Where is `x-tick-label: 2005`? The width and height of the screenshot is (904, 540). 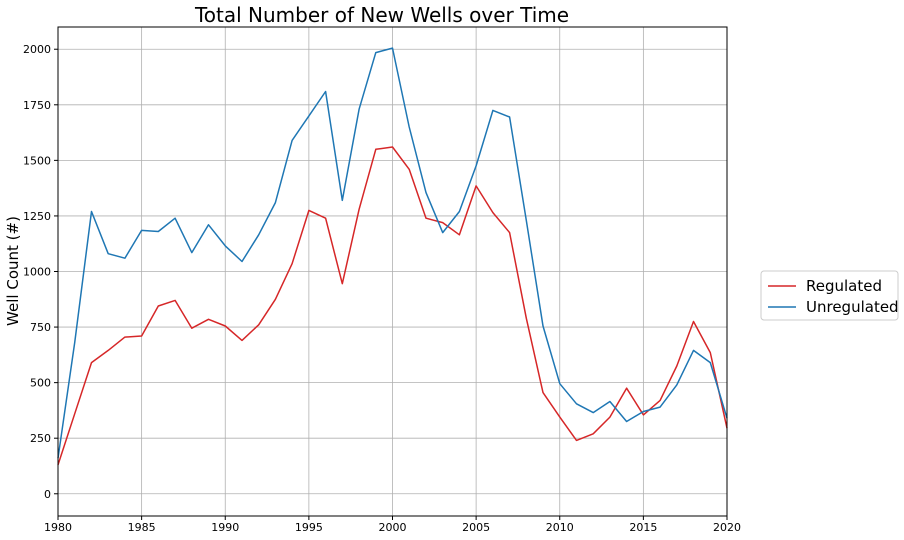 x-tick-label: 2005 is located at coordinates (476, 527).